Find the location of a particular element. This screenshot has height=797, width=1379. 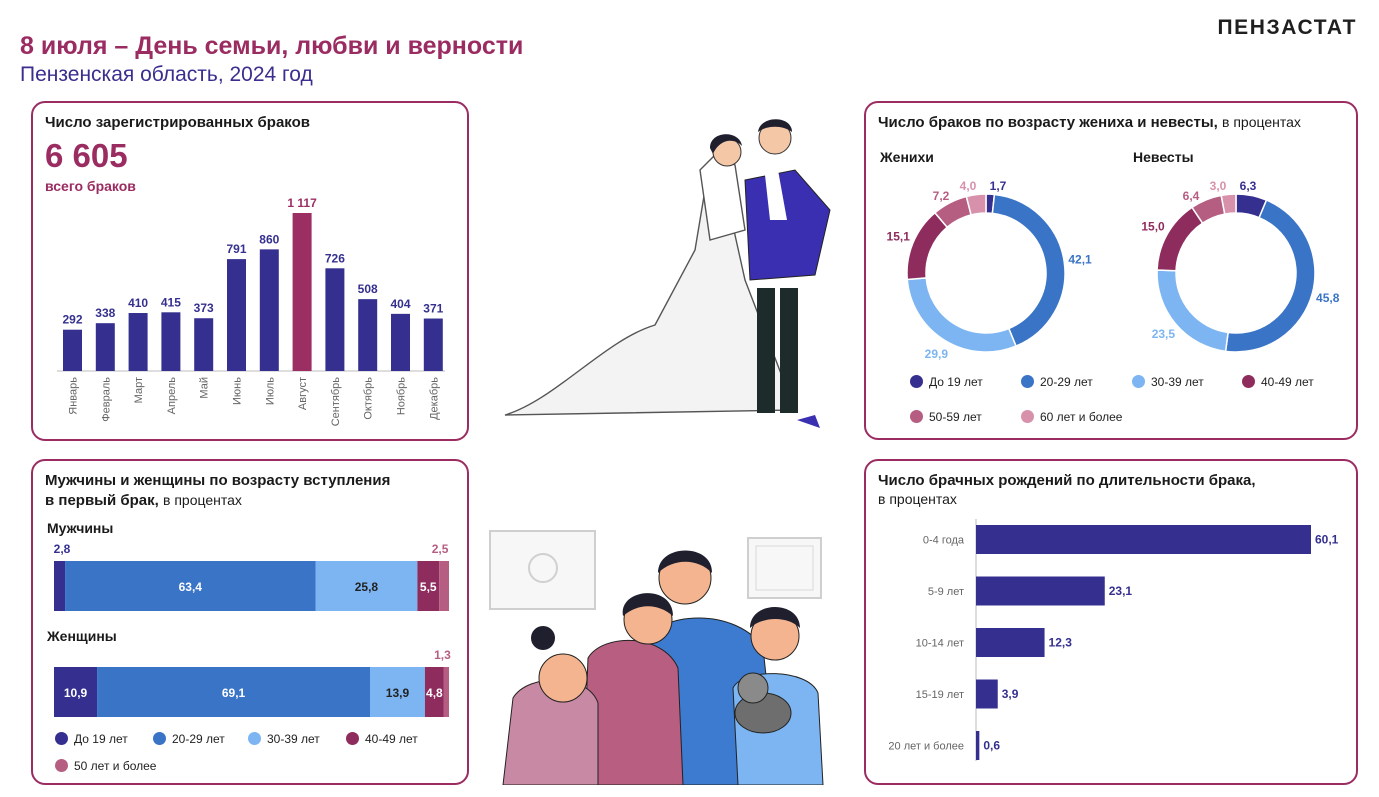

first-marriage-title-line1: Мужчины и женщины по возрасту вступления is located at coordinates (218, 480).